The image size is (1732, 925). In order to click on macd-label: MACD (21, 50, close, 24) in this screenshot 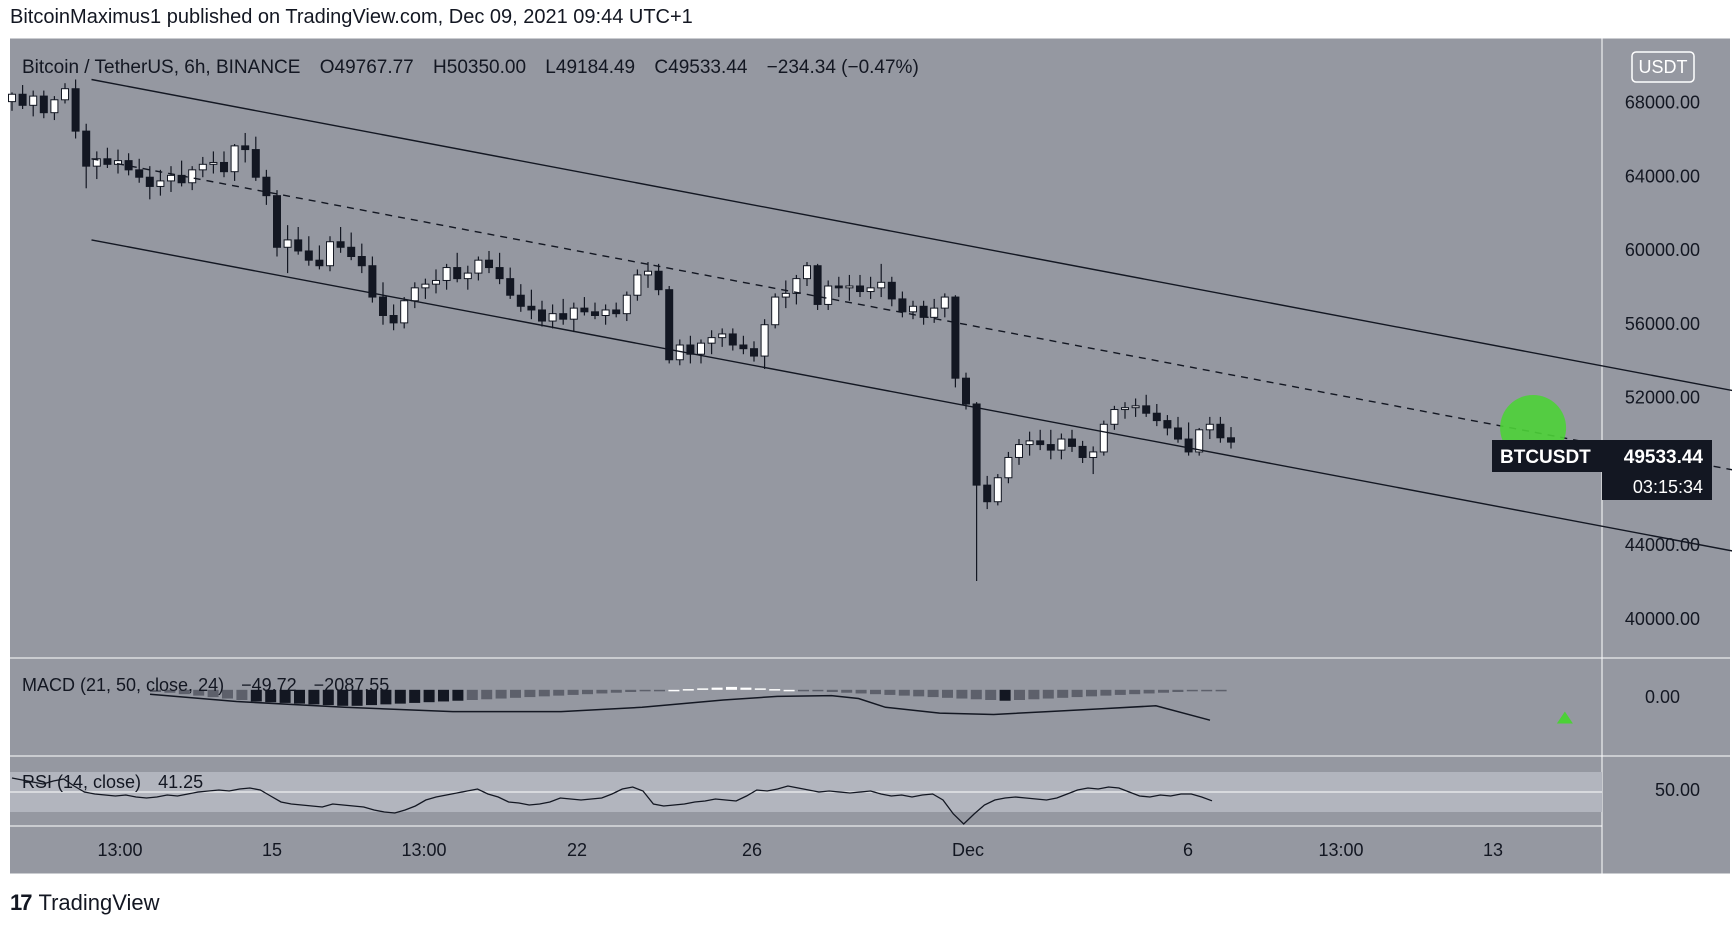, I will do `click(123, 685)`.